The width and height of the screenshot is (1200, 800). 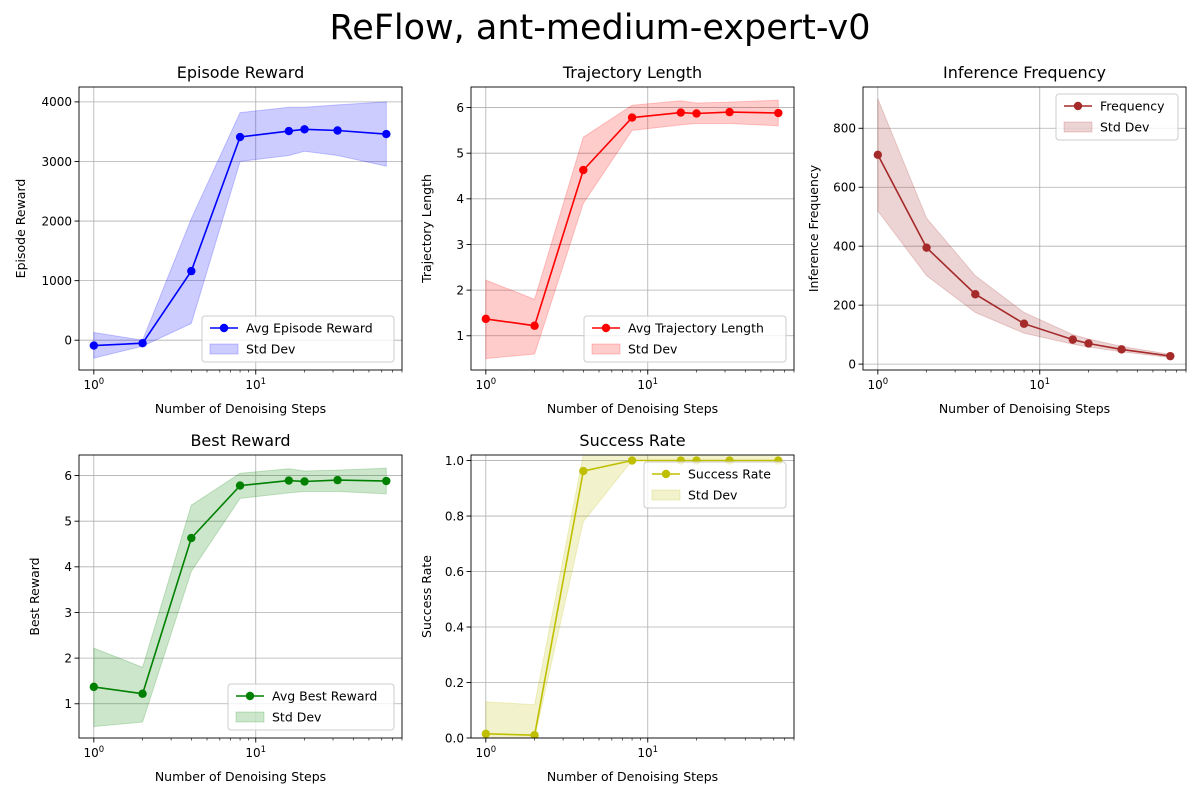 I want to click on y-axis-label: Trajectory Length, so click(x=426, y=229).